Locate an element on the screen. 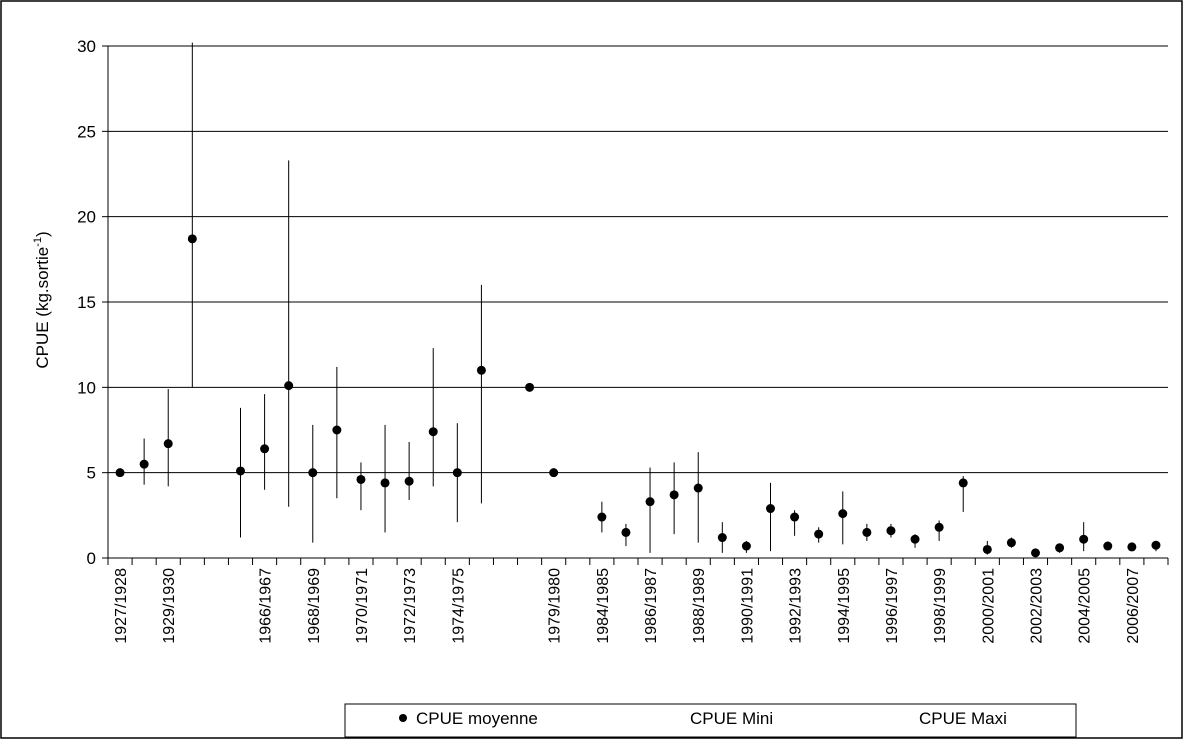  y-tick-label: 10 is located at coordinates (86, 387).